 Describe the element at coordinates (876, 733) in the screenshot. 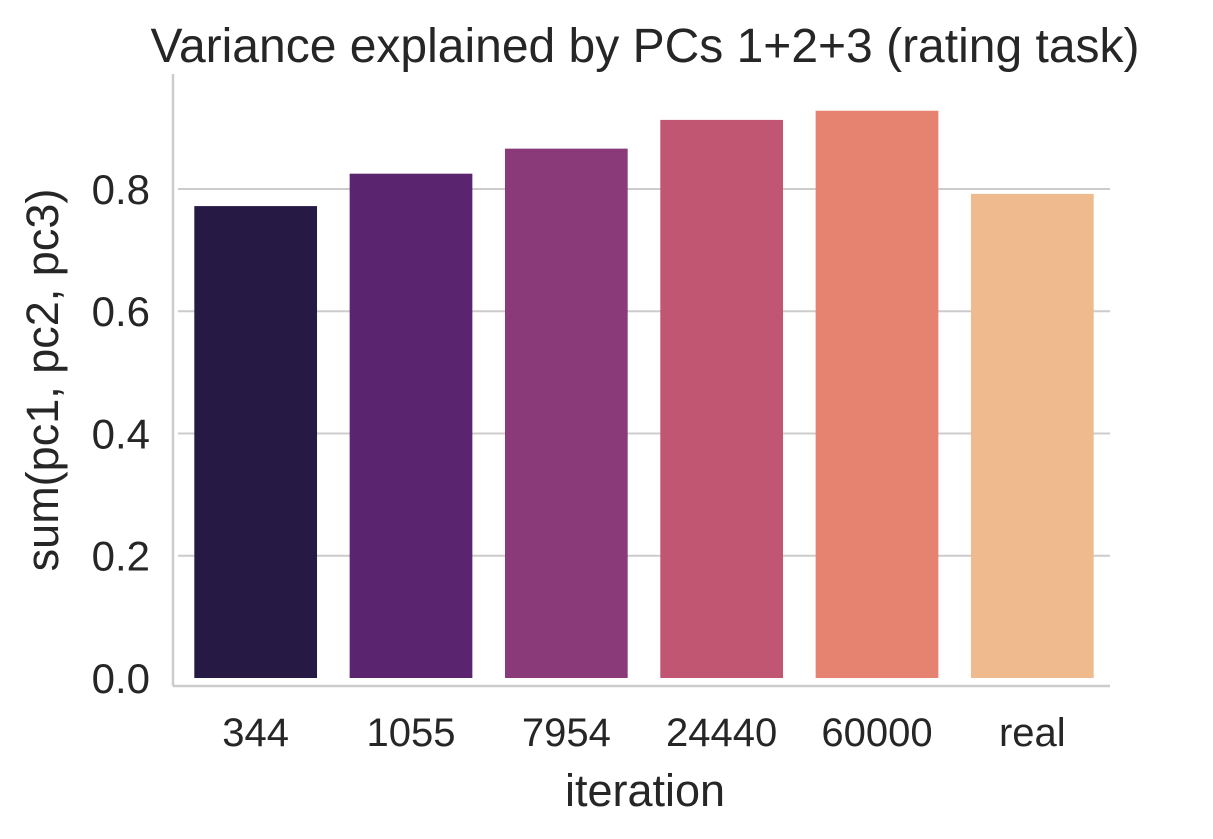

I see `x-tick-label: 60000` at that location.